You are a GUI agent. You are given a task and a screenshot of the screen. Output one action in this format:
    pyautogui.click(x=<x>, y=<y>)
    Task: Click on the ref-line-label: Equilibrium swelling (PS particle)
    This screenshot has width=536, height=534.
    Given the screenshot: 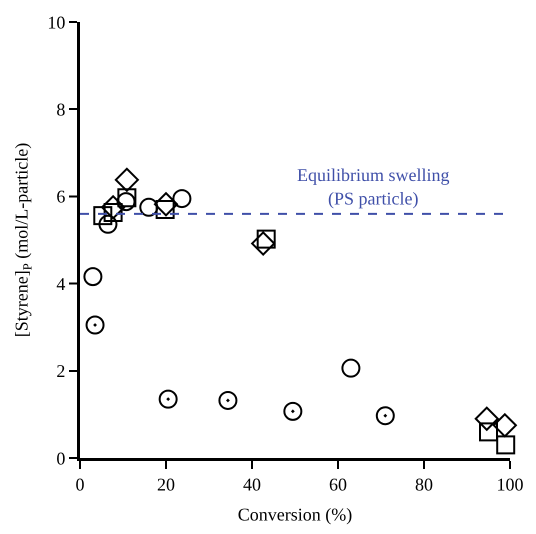 What is the action you would take?
    pyautogui.click(x=373, y=186)
    